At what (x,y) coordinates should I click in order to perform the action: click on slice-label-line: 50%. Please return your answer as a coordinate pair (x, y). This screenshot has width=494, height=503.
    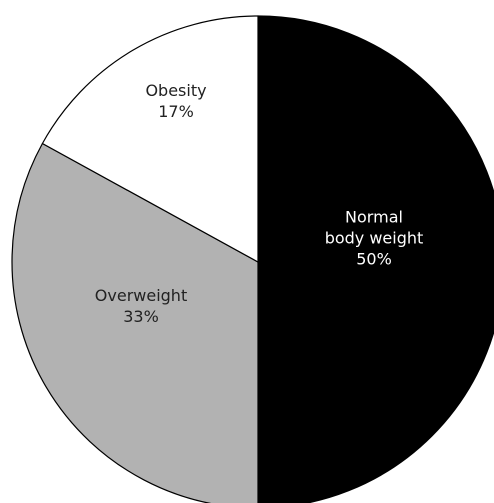
    Looking at the image, I should click on (374, 259).